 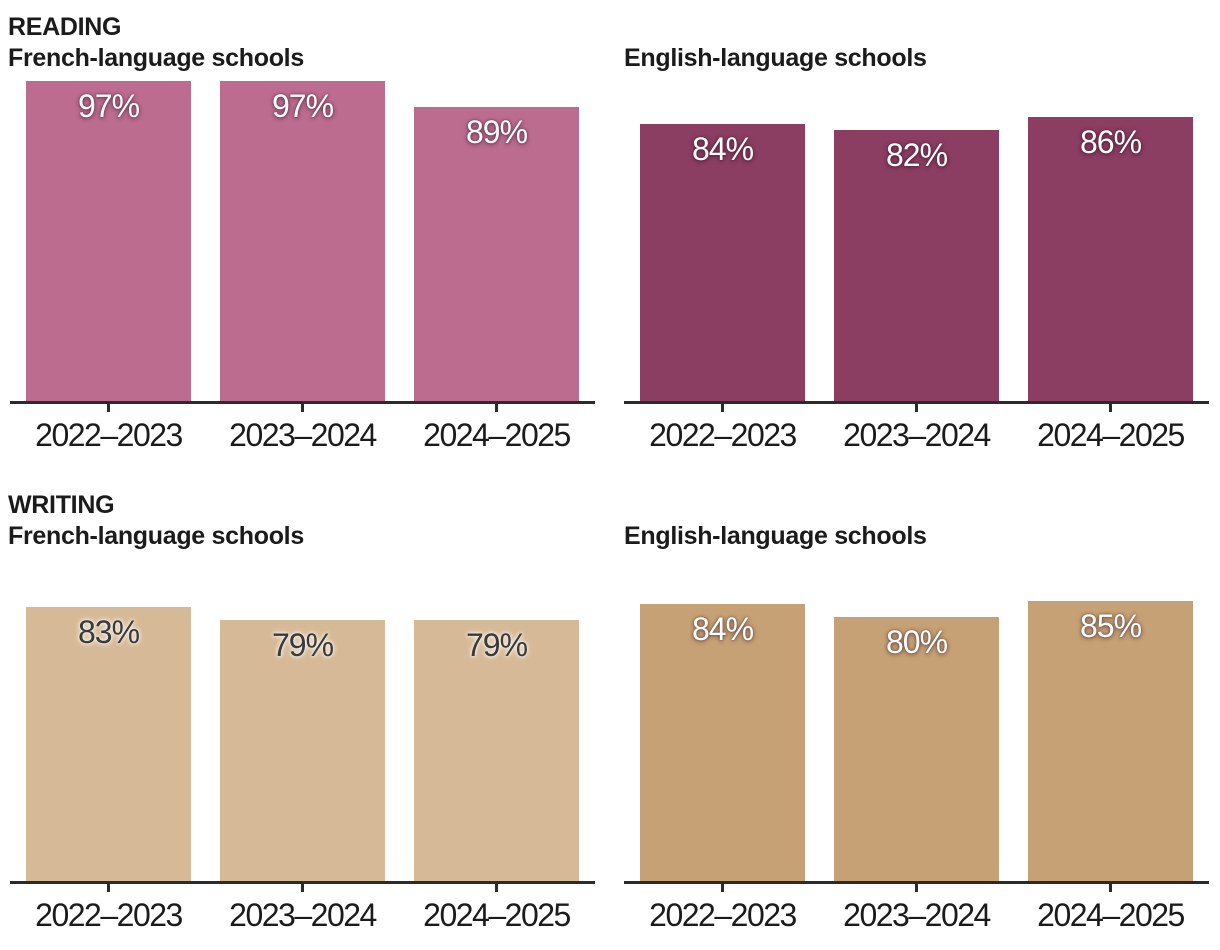 I want to click on bar: 89%, so click(x=496, y=254).